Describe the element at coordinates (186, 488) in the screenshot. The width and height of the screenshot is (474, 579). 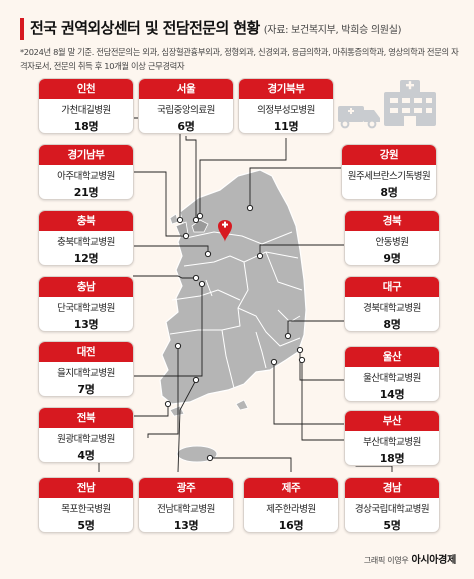
I see `region-label: 광주` at that location.